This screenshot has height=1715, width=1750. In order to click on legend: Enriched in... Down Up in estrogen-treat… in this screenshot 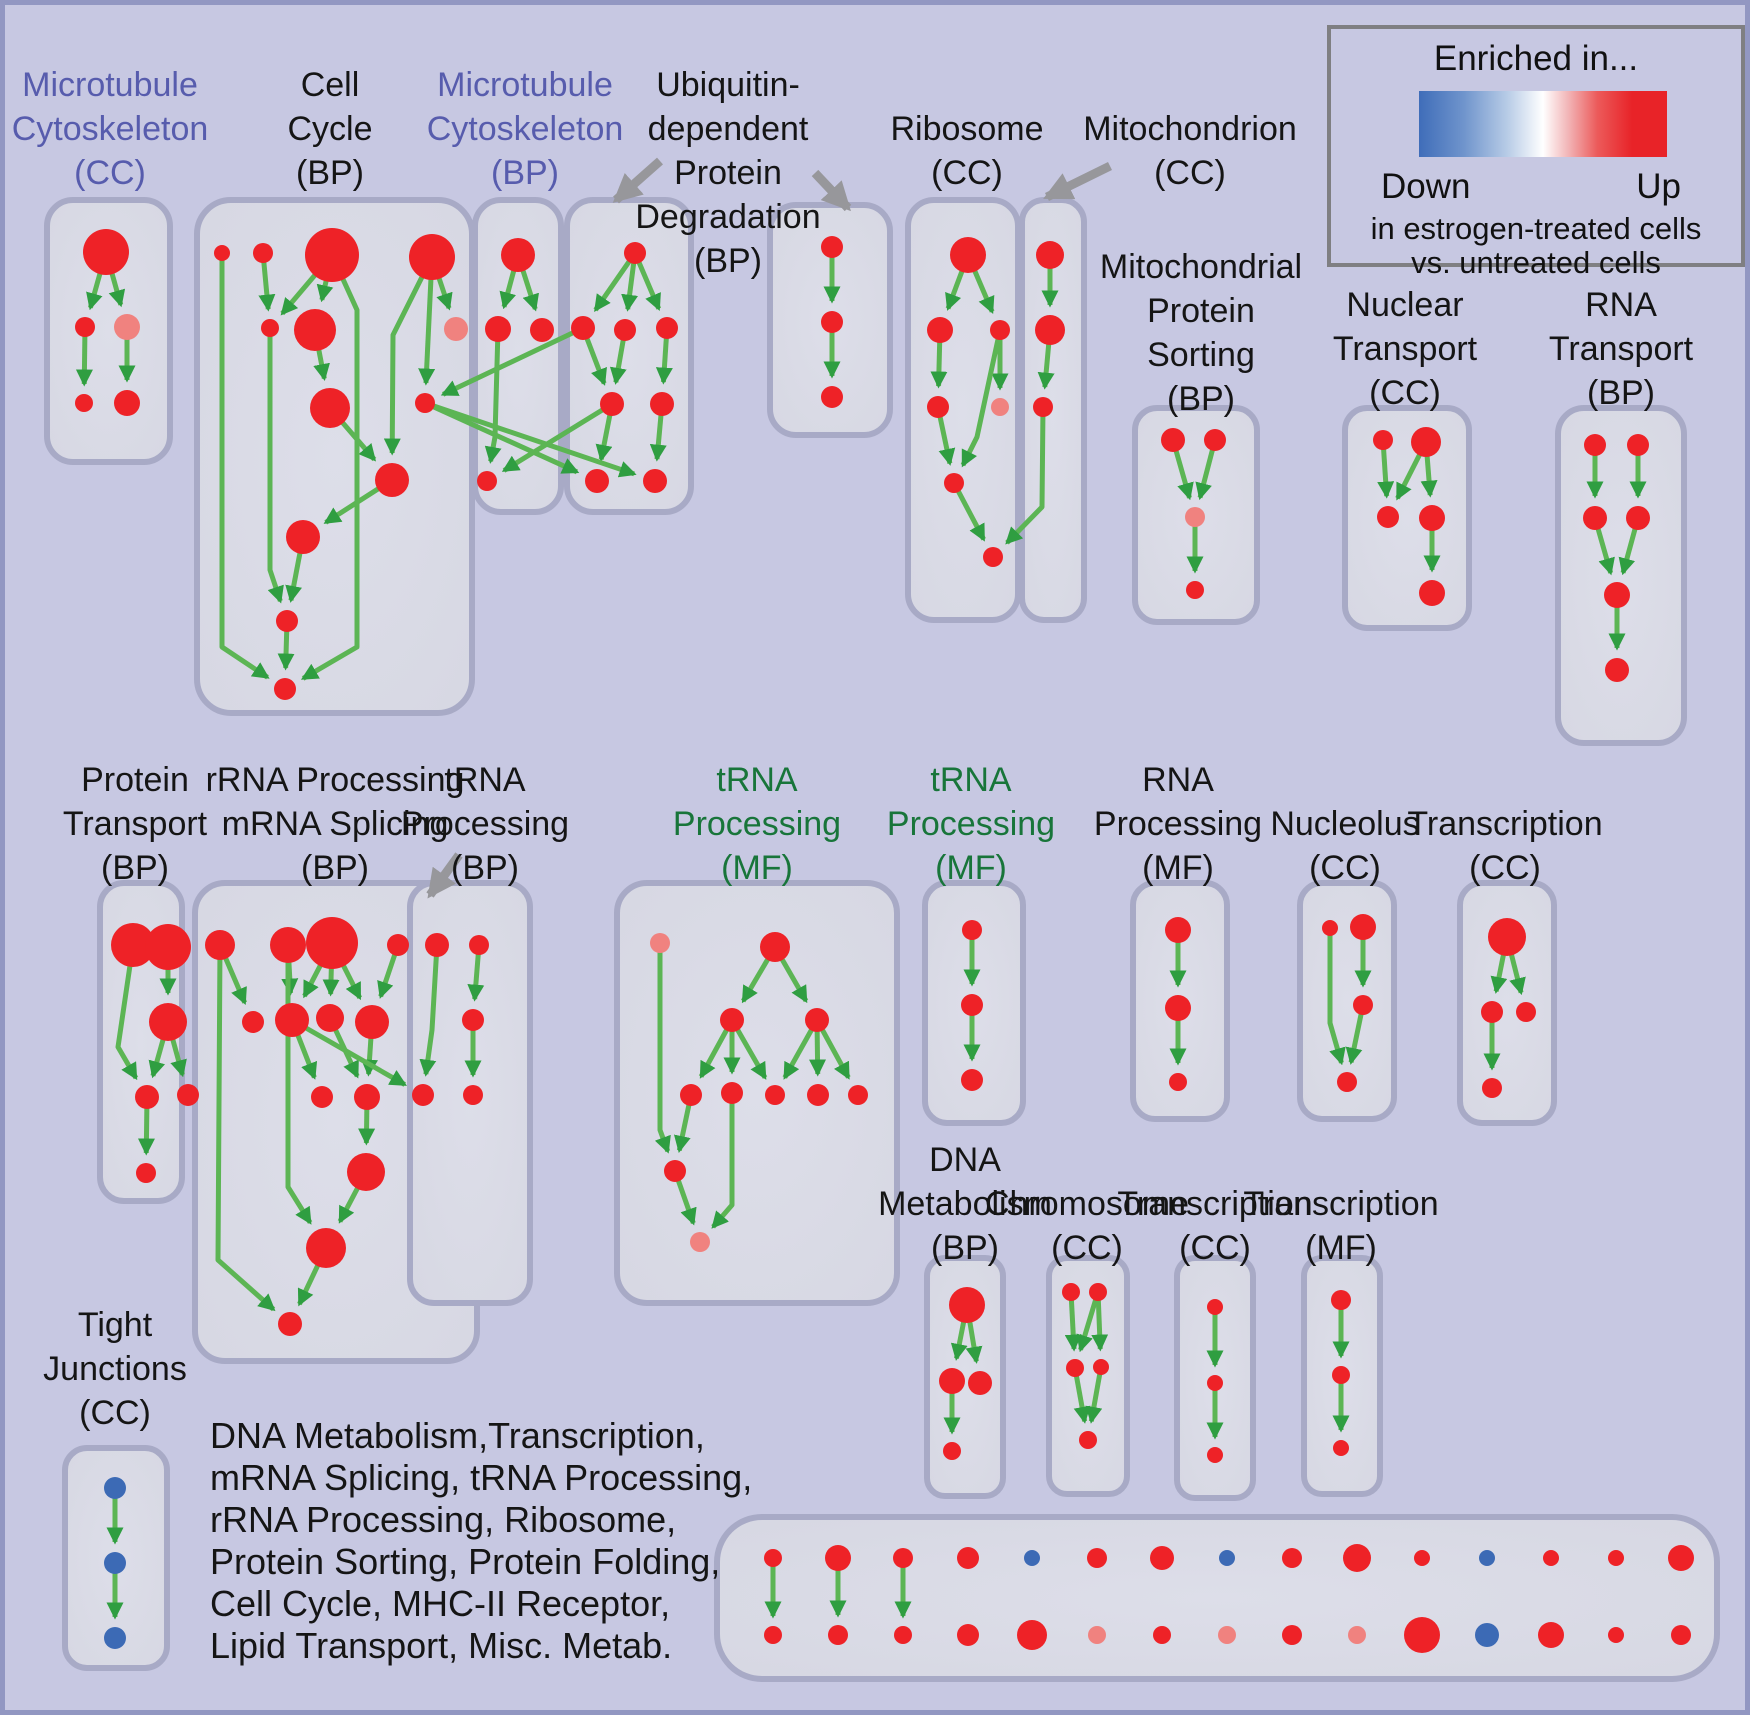, I will do `click(1536, 152)`.